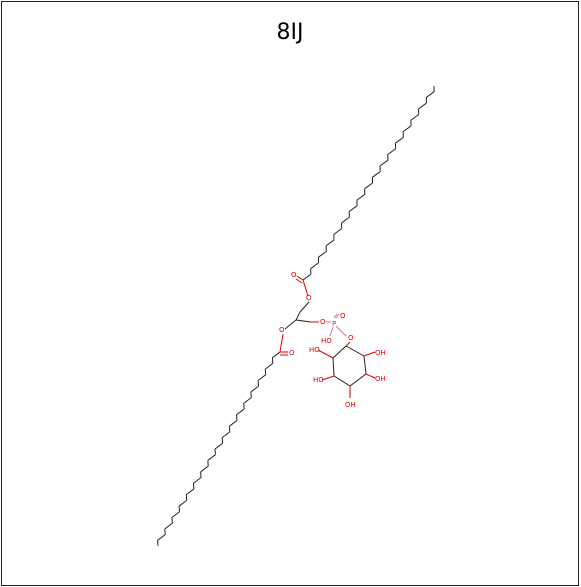  Describe the element at coordinates (331, 331) in the screenshot. I see `p-oh-bond` at that location.